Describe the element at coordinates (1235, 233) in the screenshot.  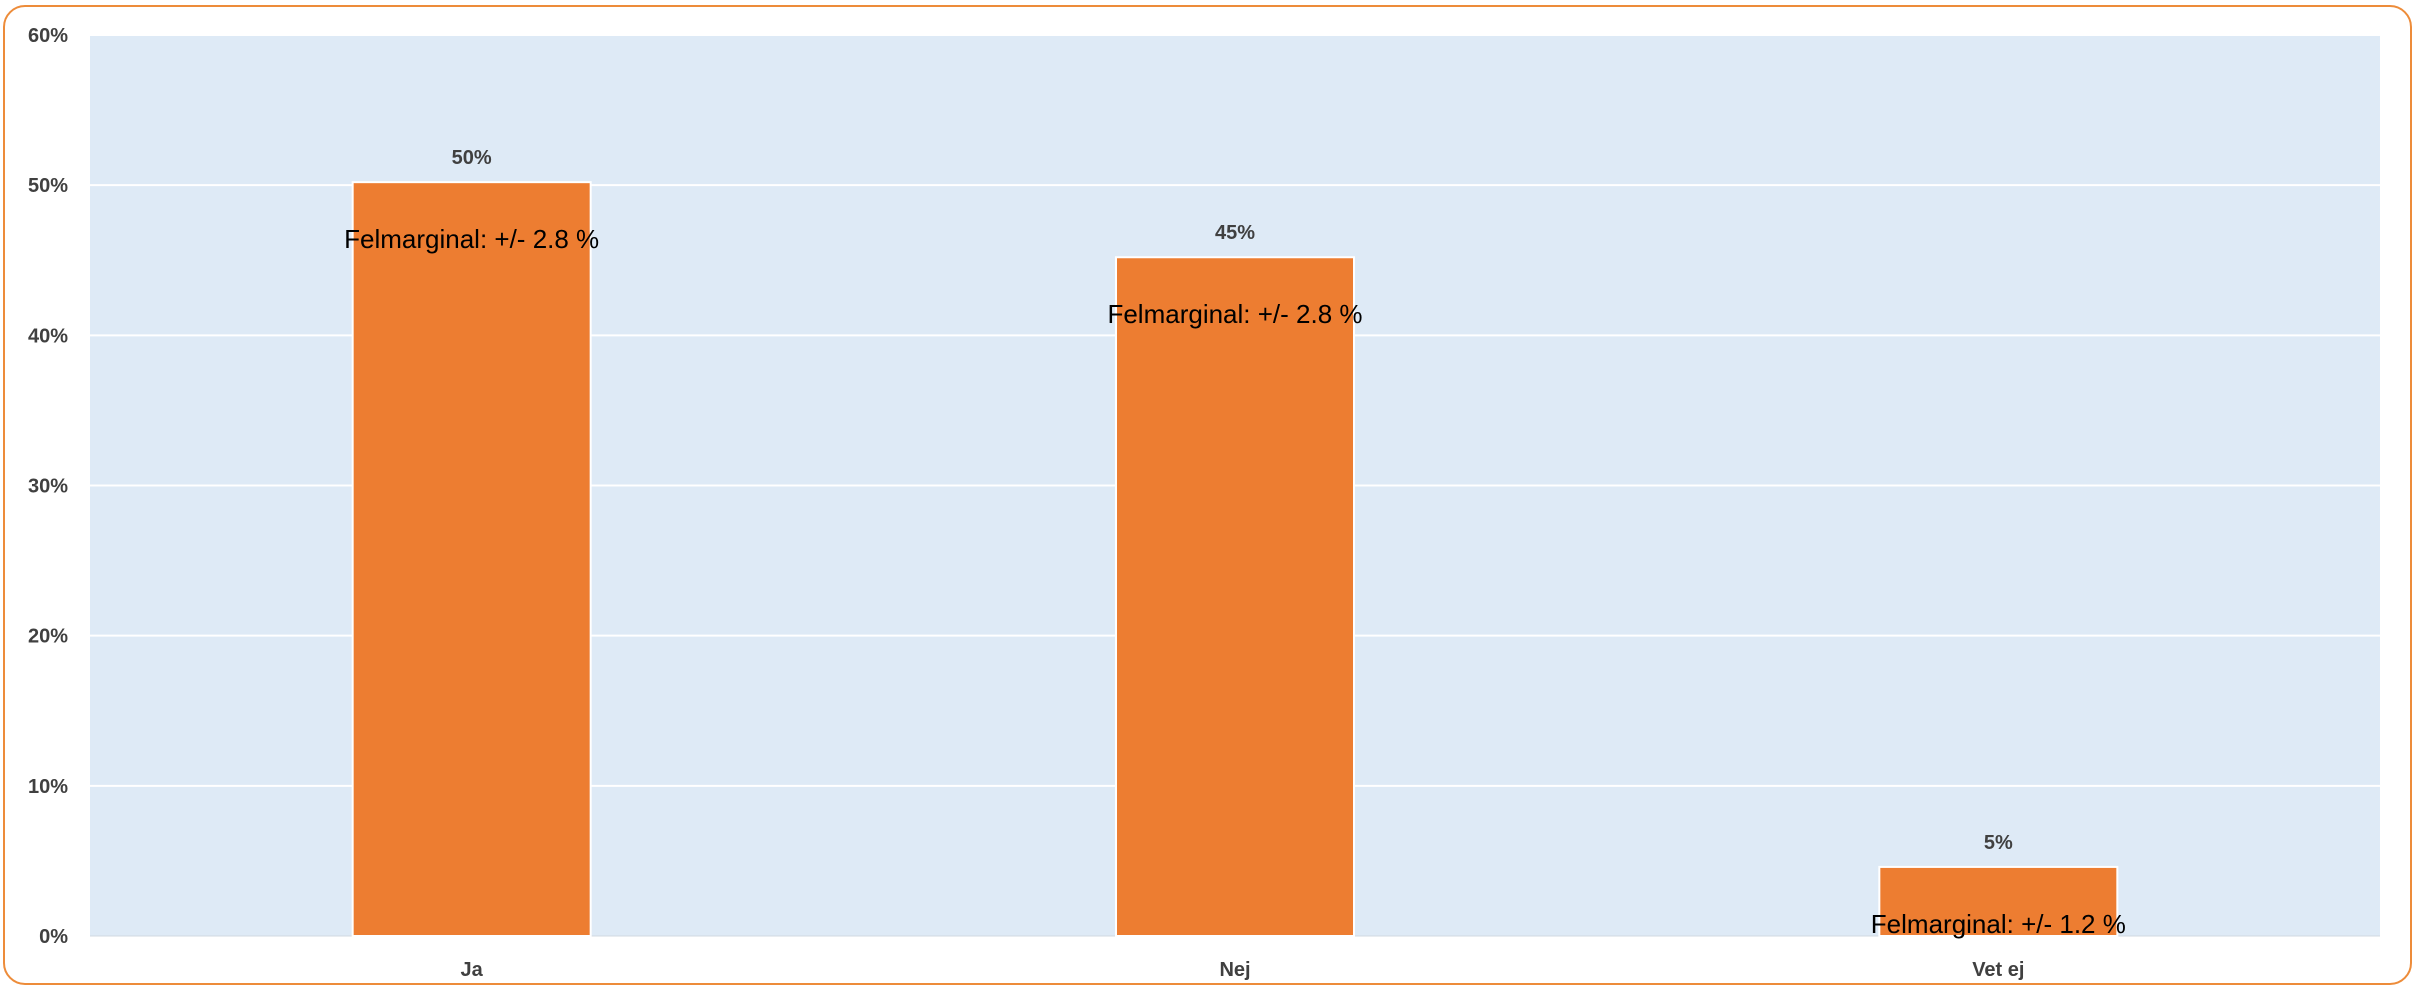
I see `data-label: 45%` at that location.